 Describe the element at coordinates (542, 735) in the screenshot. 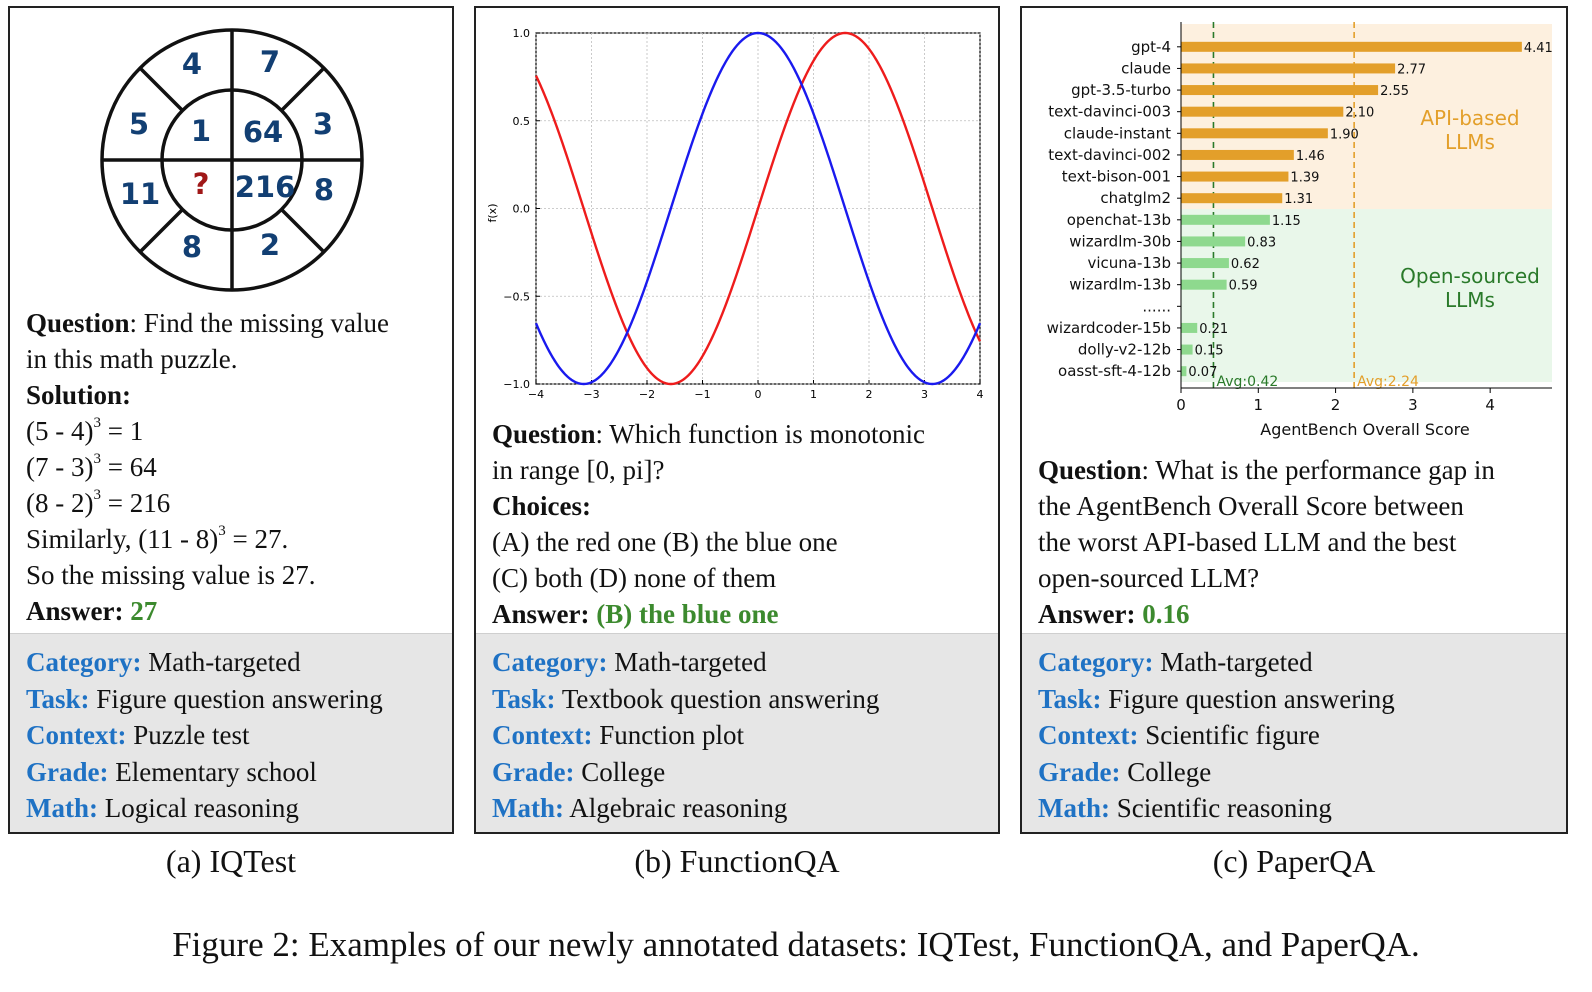

I see `context-key: Context:` at that location.